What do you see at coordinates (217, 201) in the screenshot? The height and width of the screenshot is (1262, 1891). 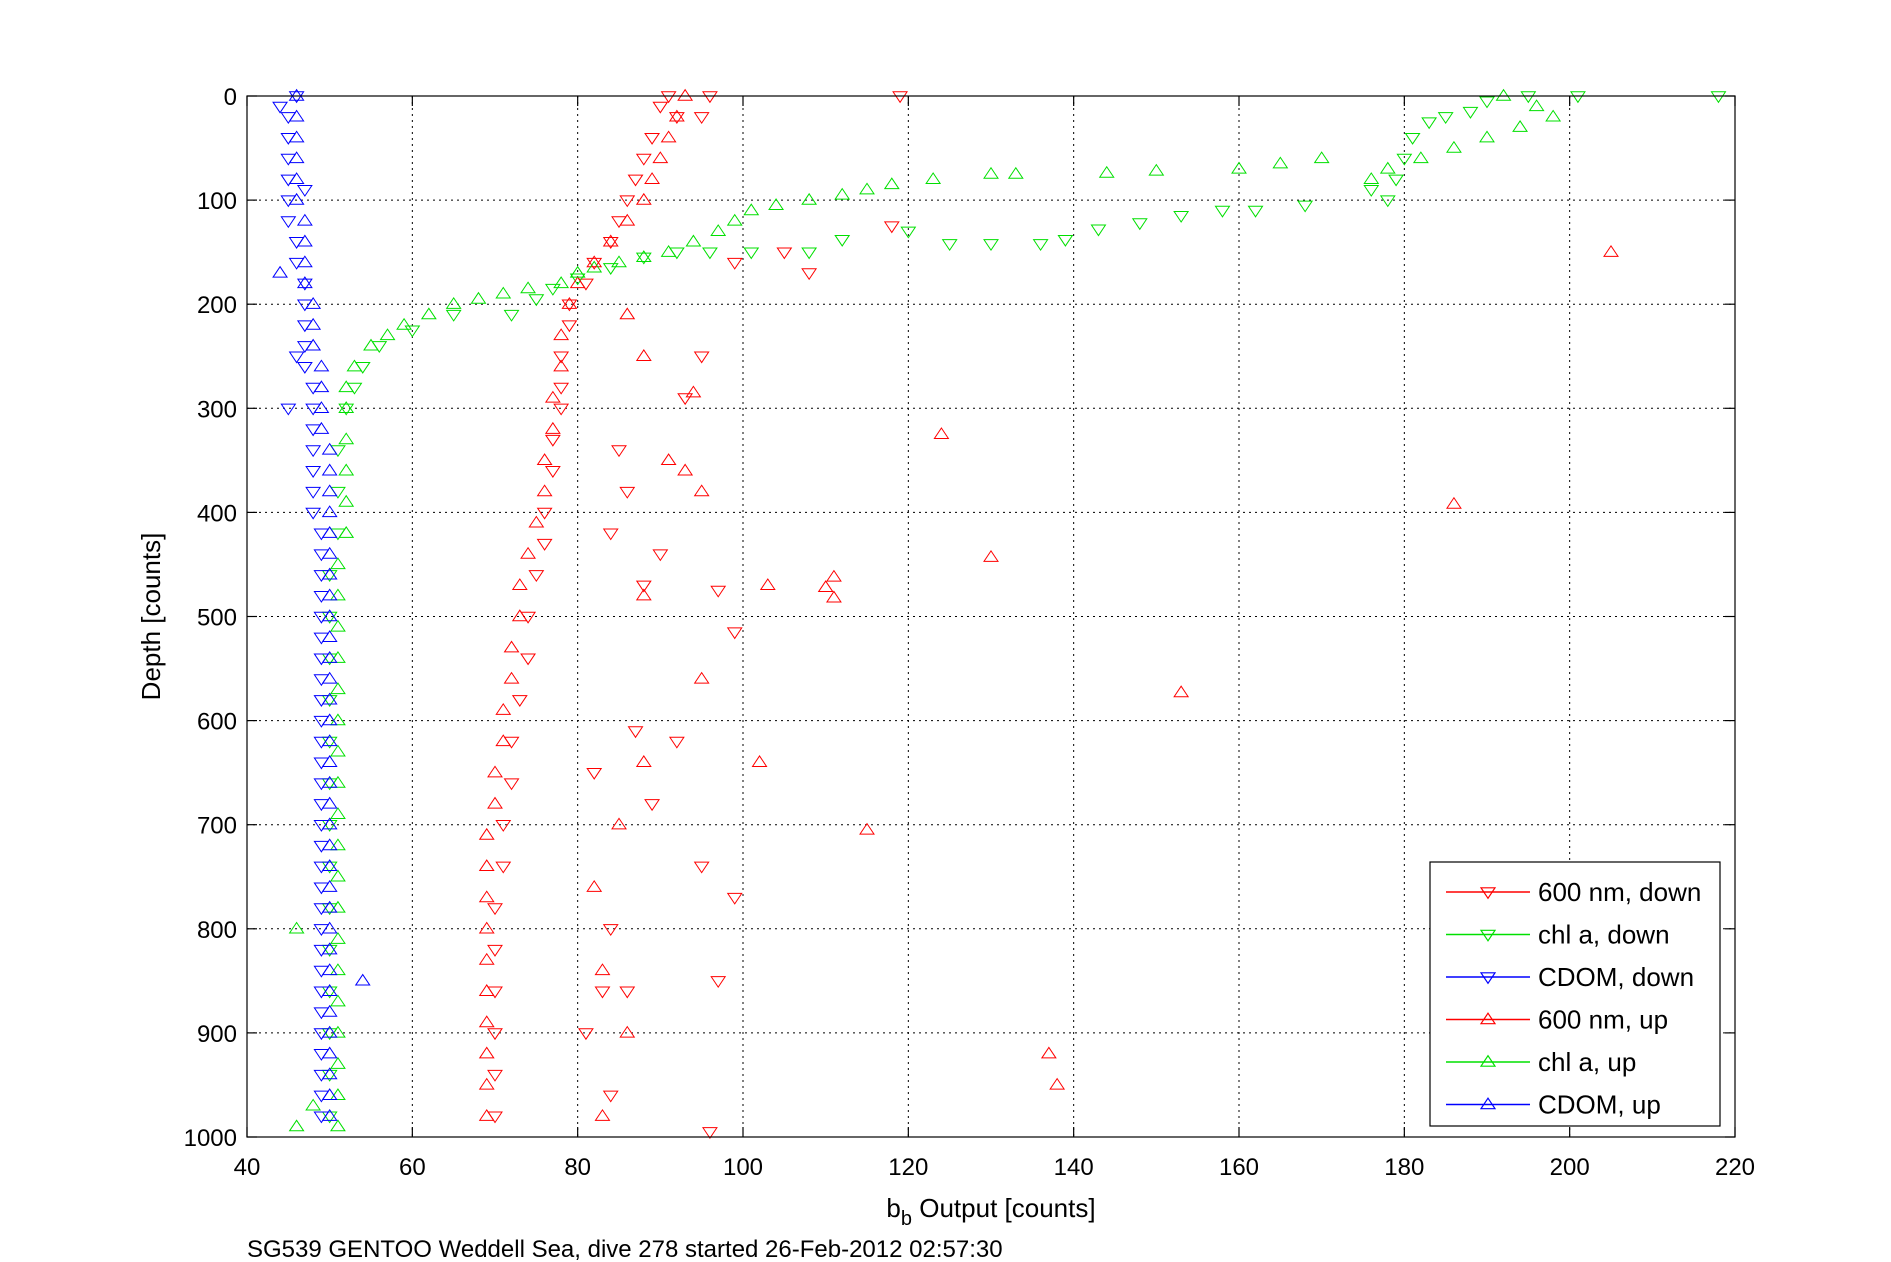 I see `y-tick-label: 100` at bounding box center [217, 201].